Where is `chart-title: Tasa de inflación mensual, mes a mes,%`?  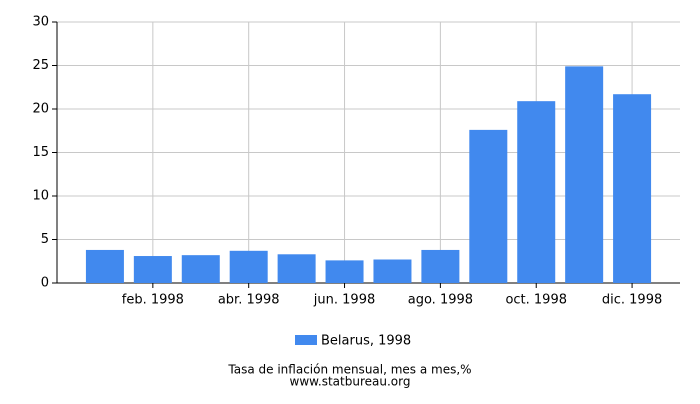
chart-title: Tasa de inflación mensual, mes a mes,% is located at coordinates (349, 370).